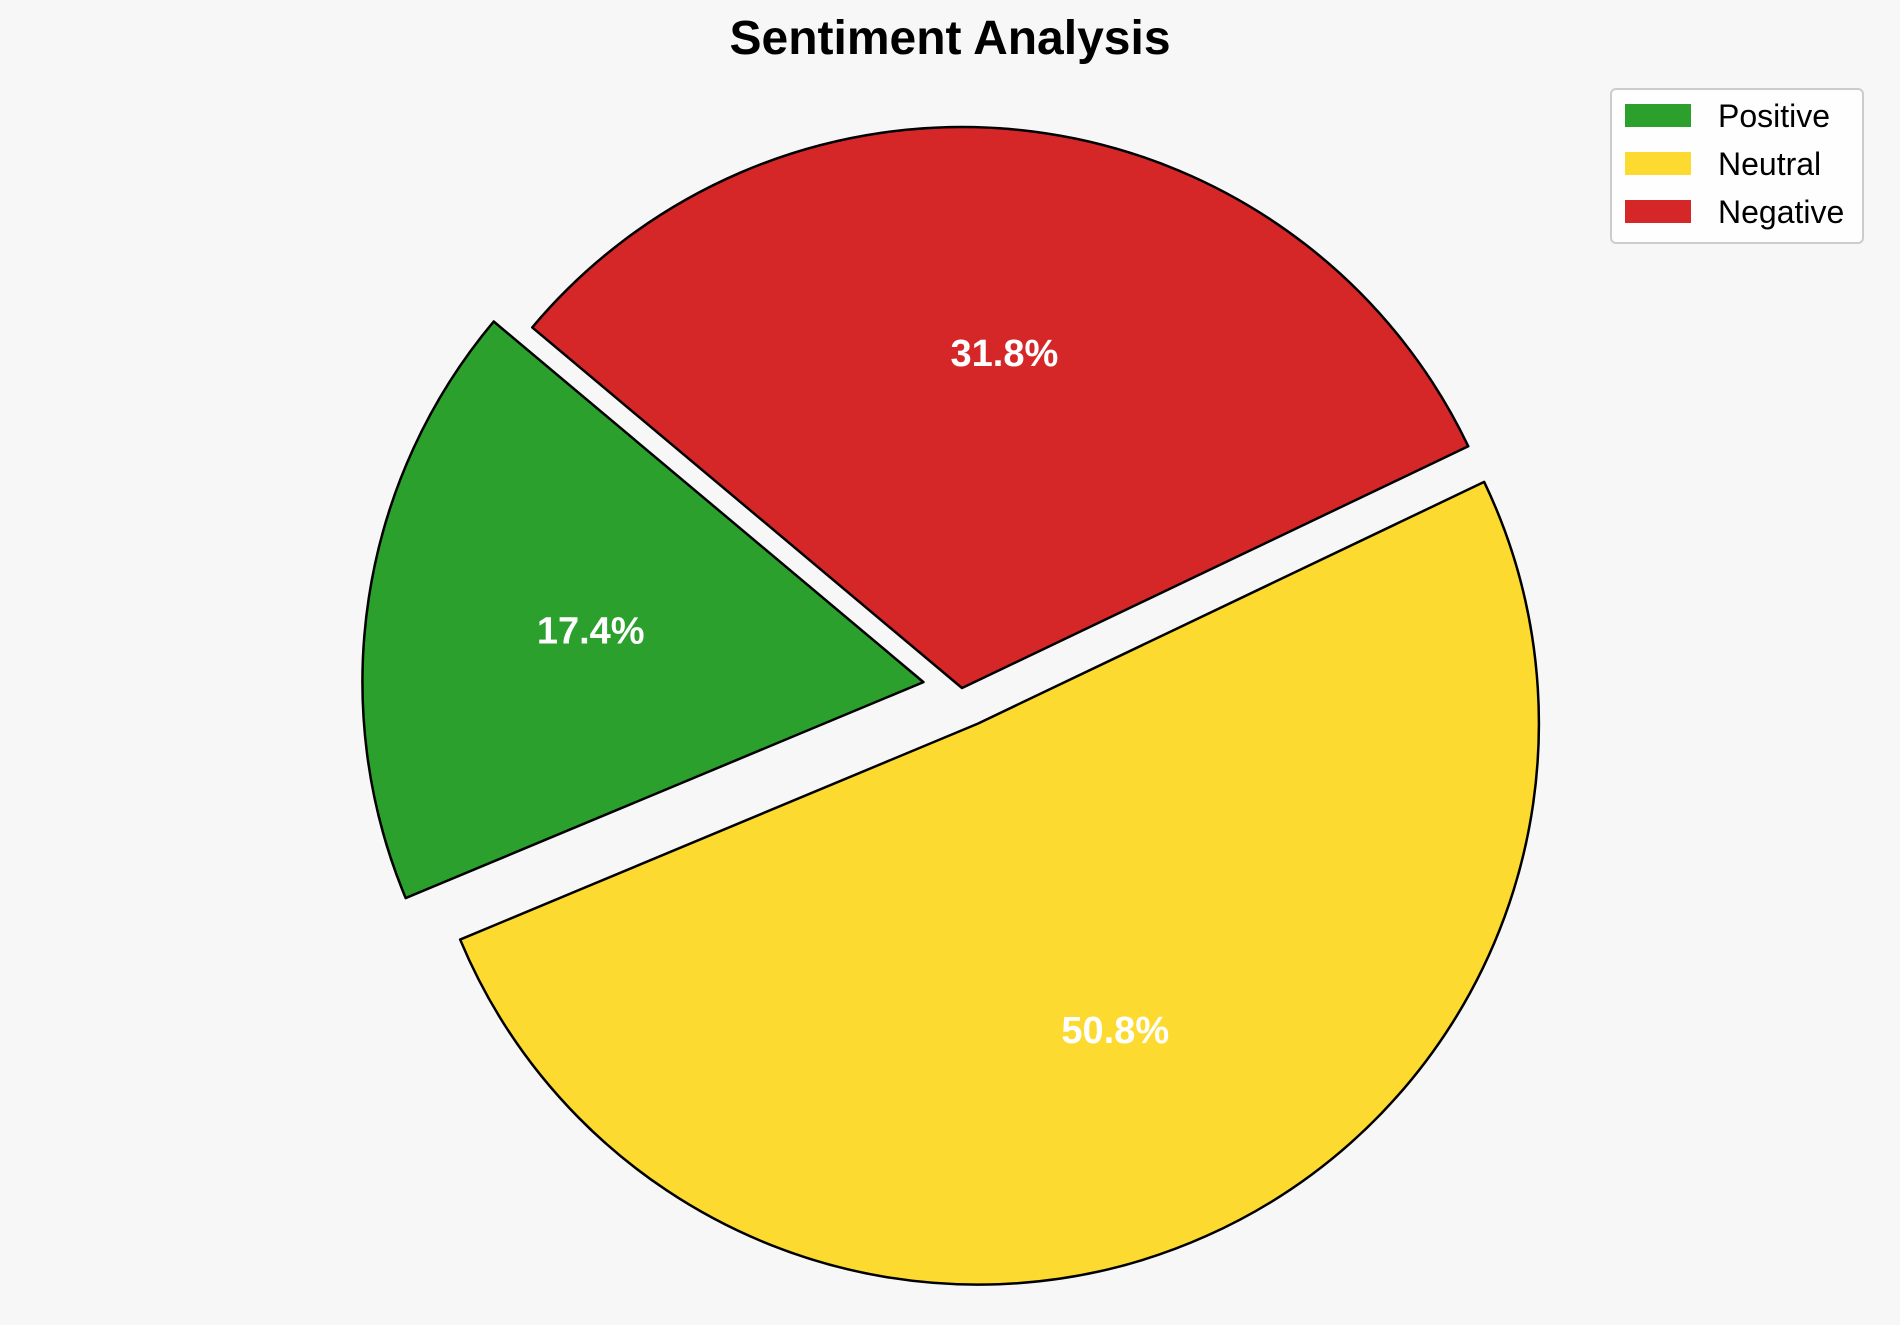 This screenshot has width=1900, height=1325. I want to click on slice-percent-label-positive: 17.4%, so click(591, 631).